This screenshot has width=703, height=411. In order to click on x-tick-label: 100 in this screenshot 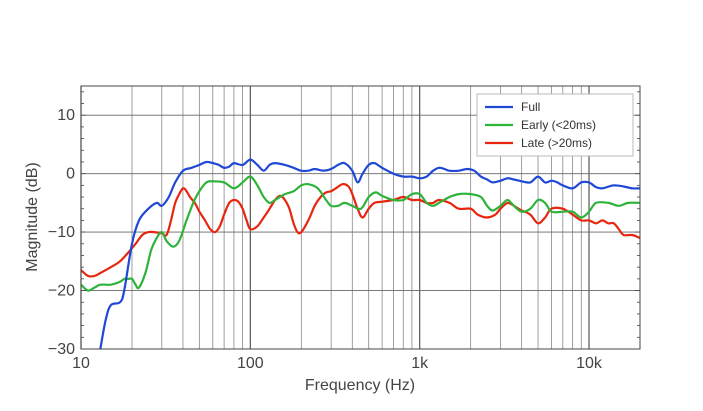, I will do `click(250, 363)`.